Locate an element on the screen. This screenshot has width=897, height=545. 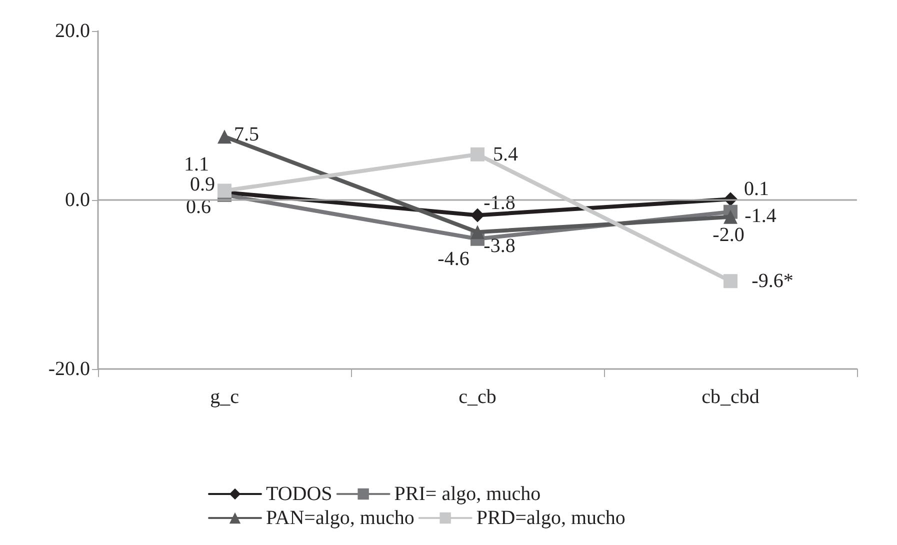
data-label: 7.5 is located at coordinates (246, 135).